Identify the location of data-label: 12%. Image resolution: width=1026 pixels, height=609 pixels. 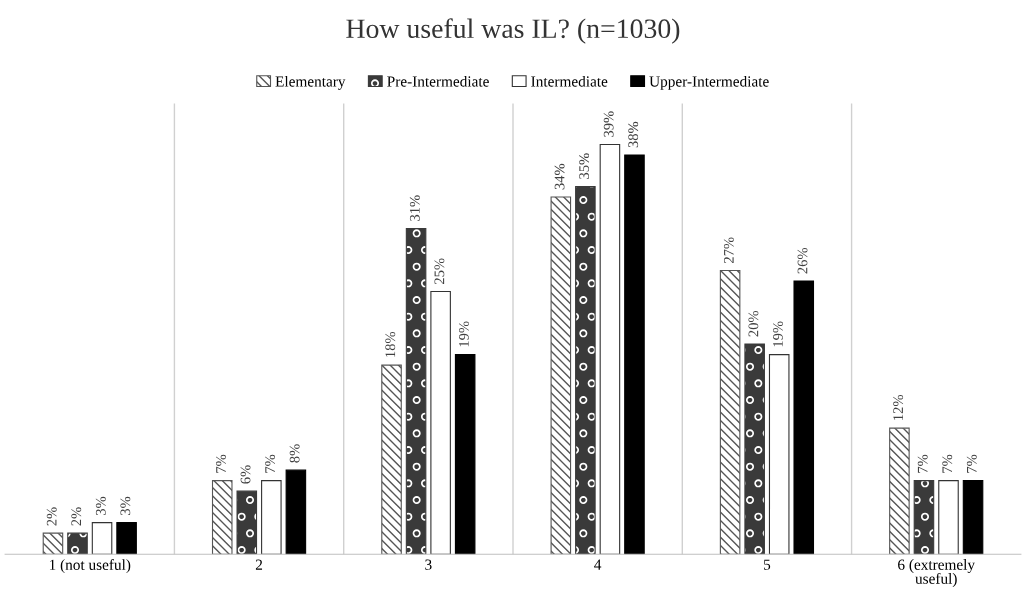
(898, 407).